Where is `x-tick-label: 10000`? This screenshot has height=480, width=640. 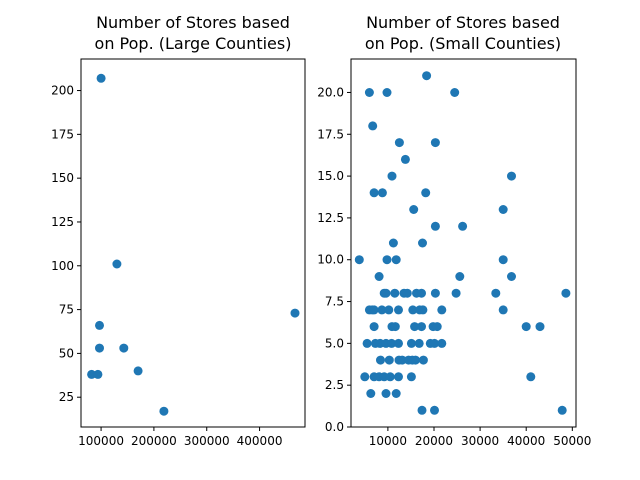
x-tick-label: 10000 is located at coordinates (388, 441).